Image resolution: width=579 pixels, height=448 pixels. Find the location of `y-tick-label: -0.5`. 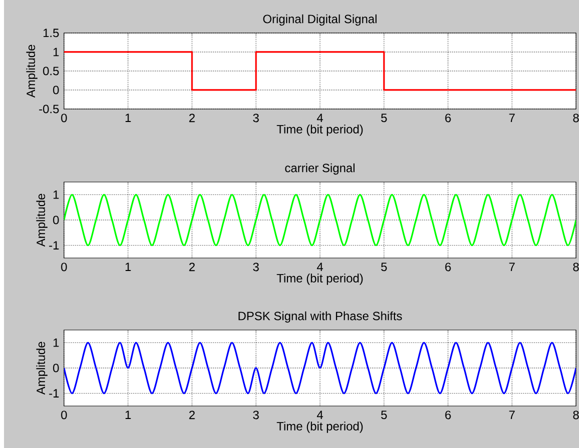

y-tick-label: -0.5 is located at coordinates (49, 109).